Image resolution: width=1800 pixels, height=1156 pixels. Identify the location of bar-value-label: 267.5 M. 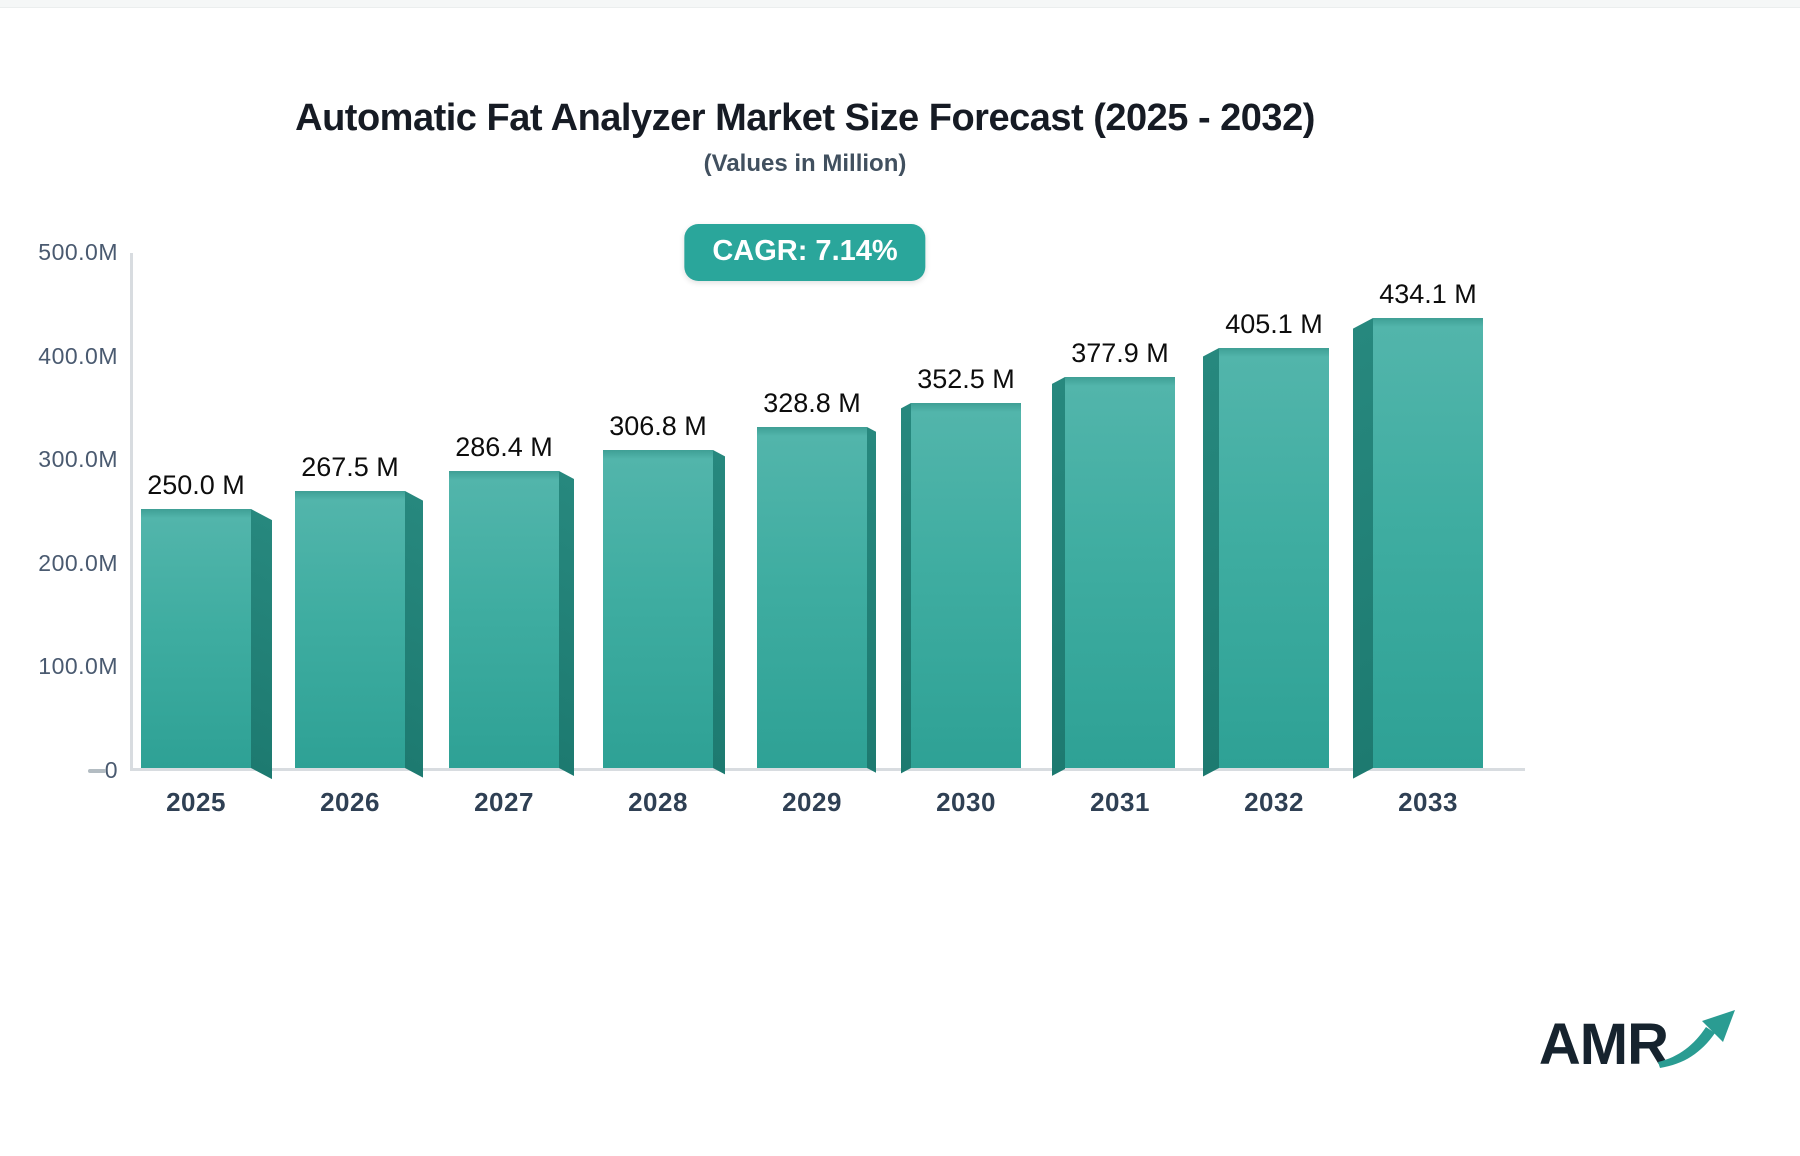
(350, 466).